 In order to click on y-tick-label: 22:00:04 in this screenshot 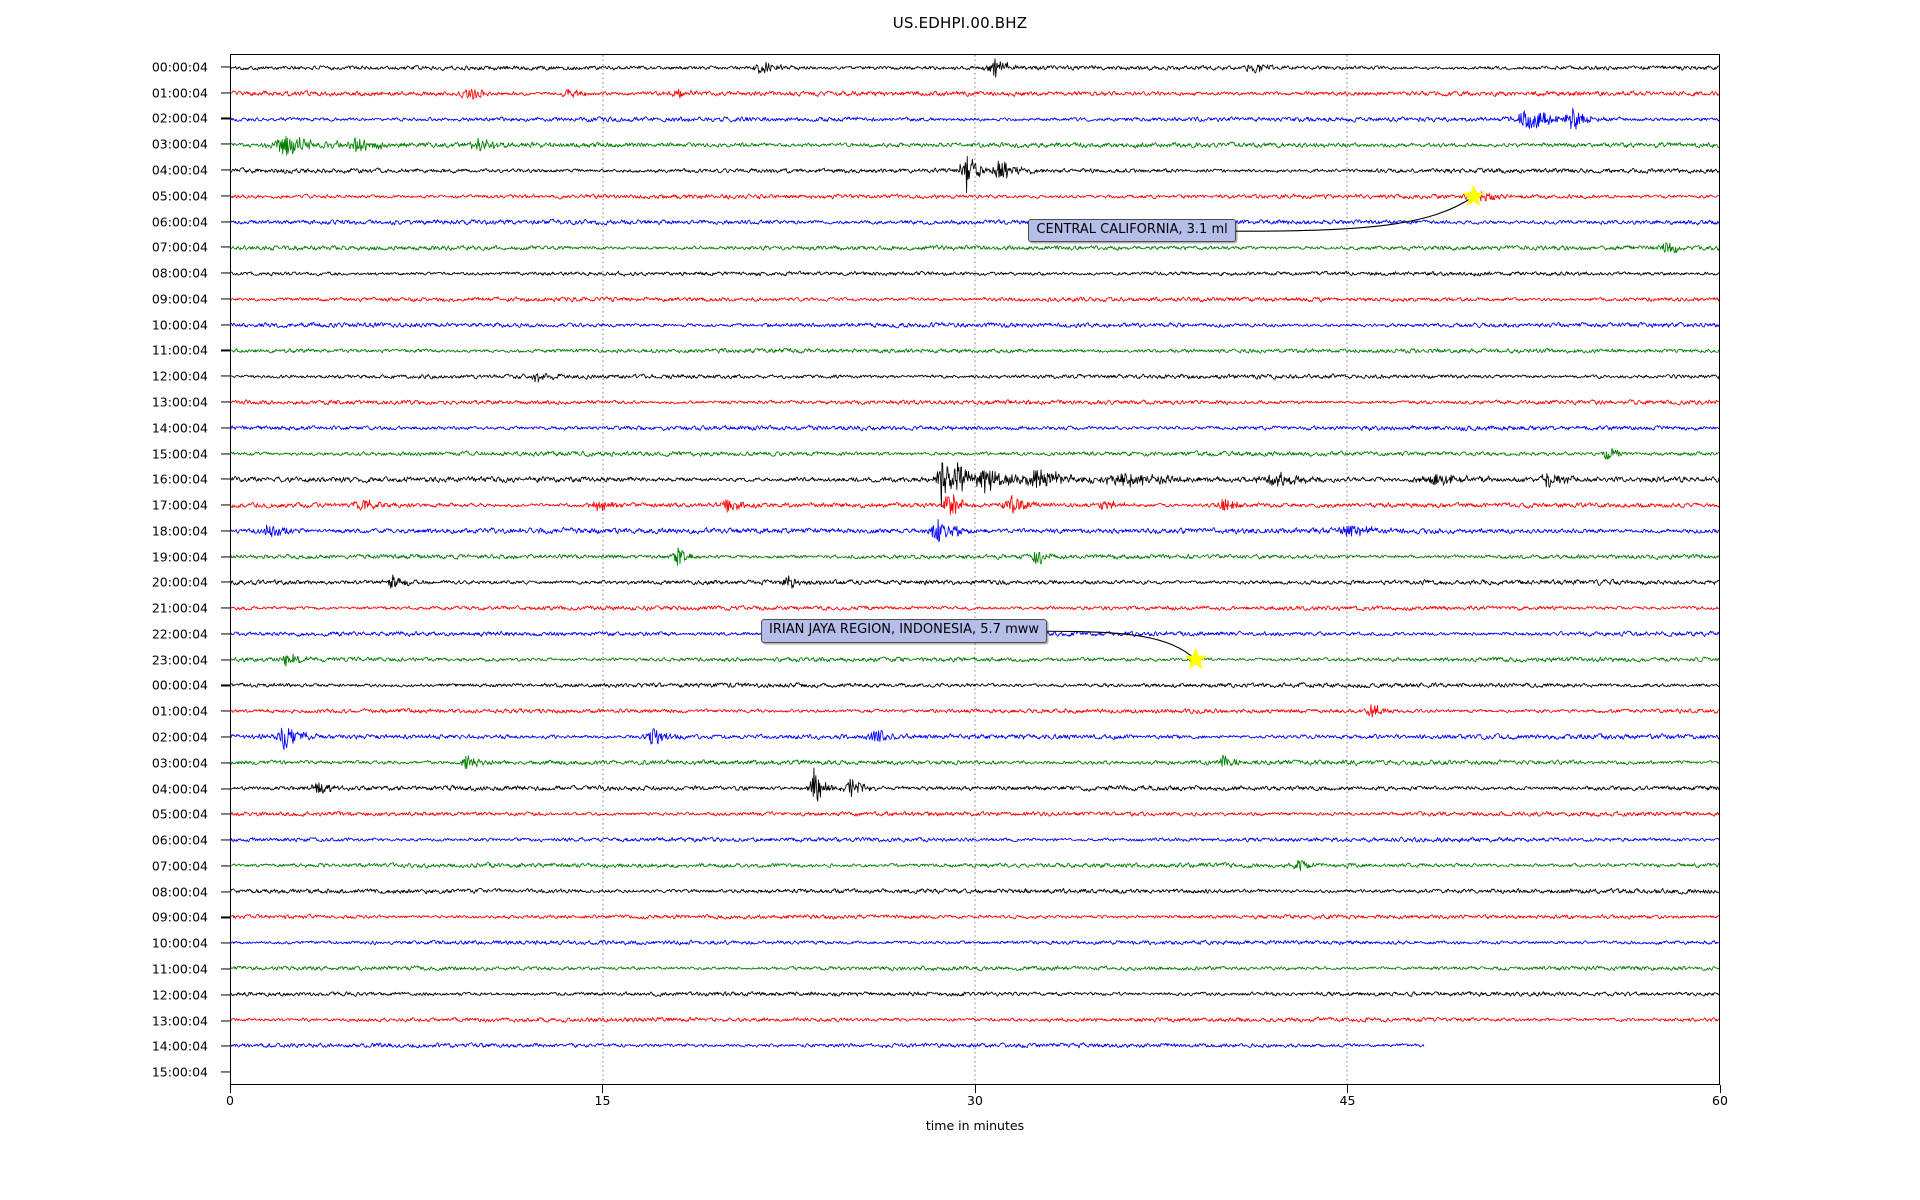, I will do `click(179, 634)`.